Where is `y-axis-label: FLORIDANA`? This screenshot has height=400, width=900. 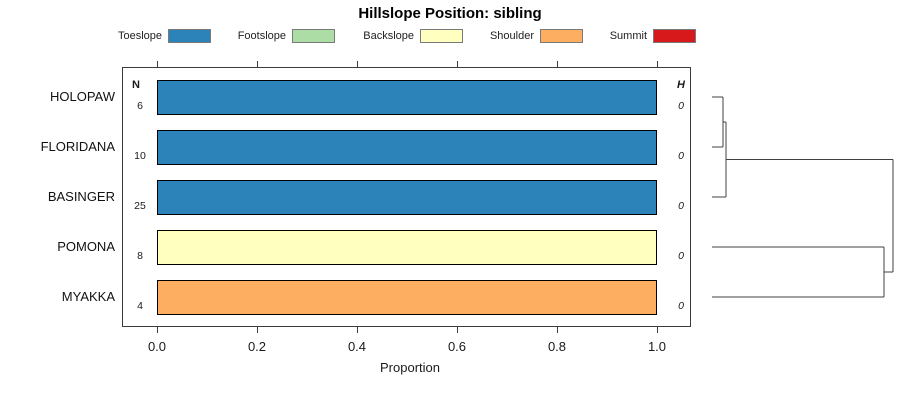 y-axis-label: FLORIDANA is located at coordinates (77, 146).